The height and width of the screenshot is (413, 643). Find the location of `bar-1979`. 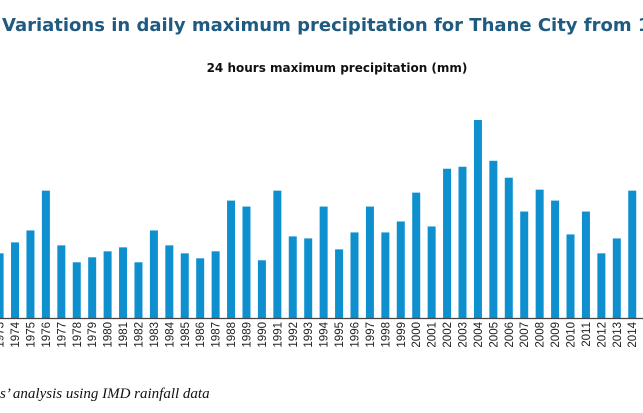

bar-1979 is located at coordinates (92, 287).